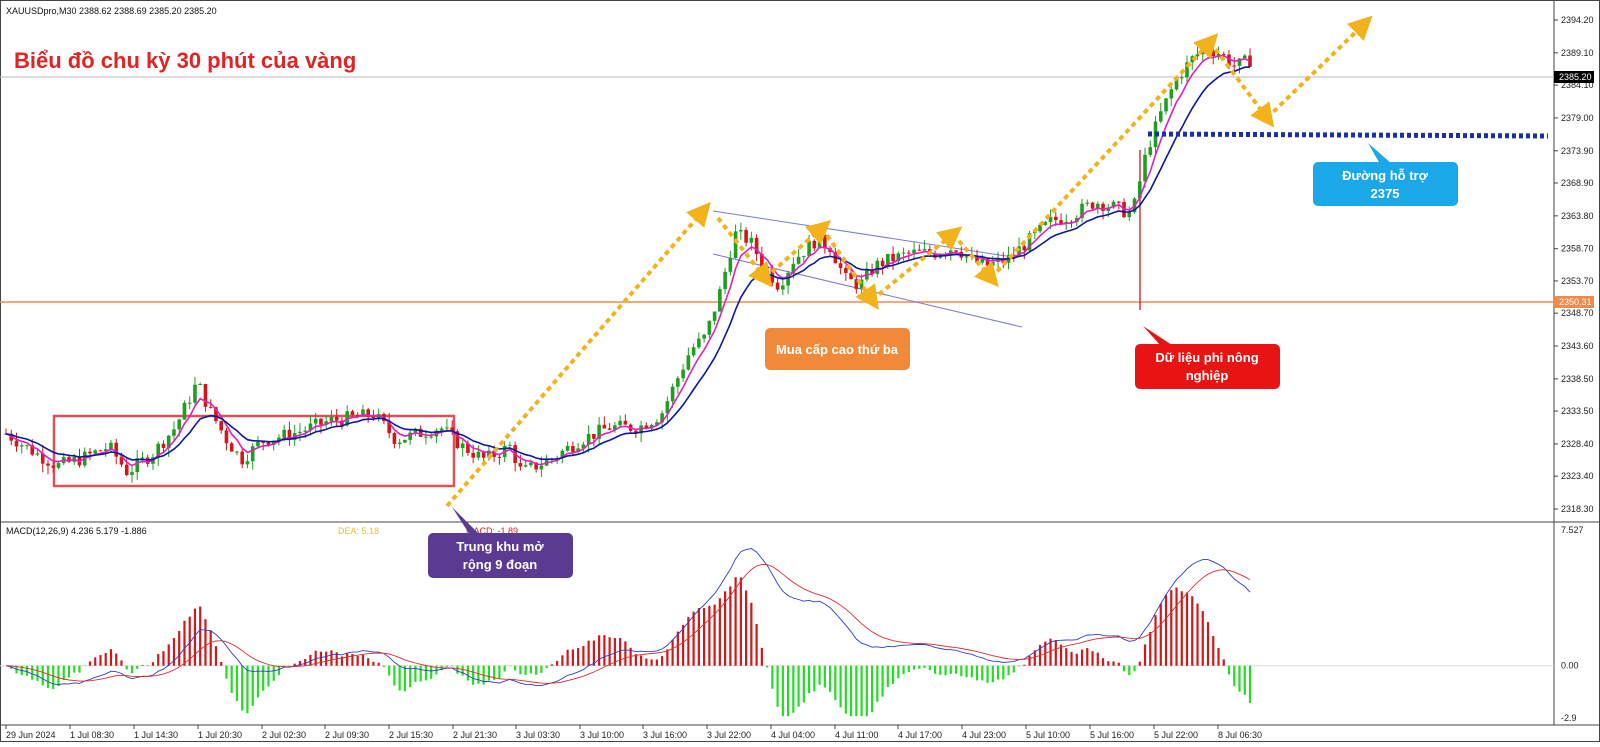 The image size is (1600, 747). I want to click on time-tick-label: 2 Jul 02:30, so click(284, 735).